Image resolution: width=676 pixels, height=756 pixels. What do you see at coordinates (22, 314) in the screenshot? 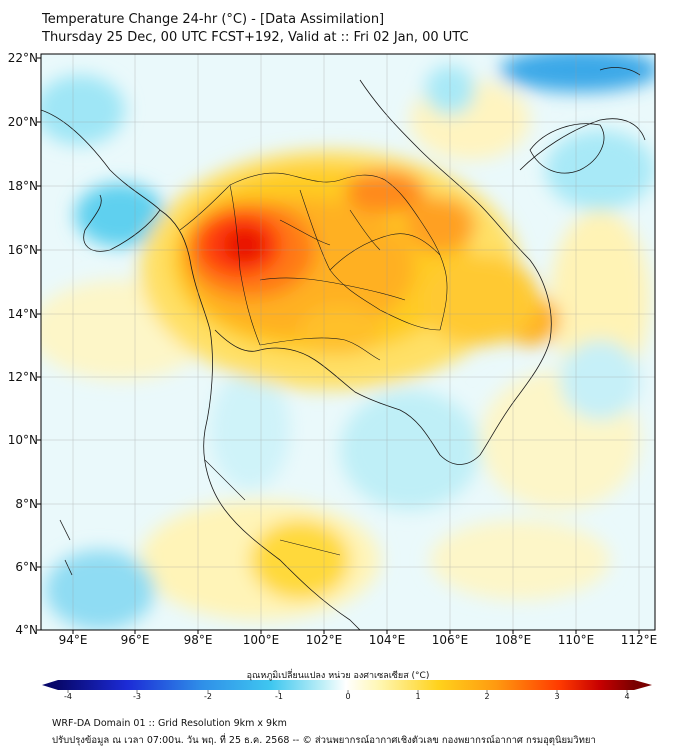
I see `lat-label: 14°N` at bounding box center [22, 314].